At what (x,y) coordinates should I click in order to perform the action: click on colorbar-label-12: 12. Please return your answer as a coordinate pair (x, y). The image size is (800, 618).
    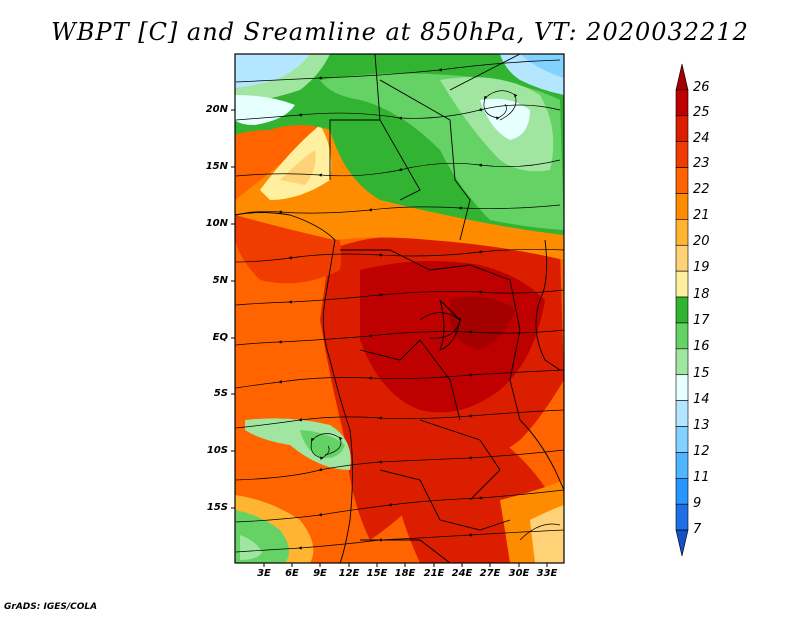
    Looking at the image, I should click on (701, 451).